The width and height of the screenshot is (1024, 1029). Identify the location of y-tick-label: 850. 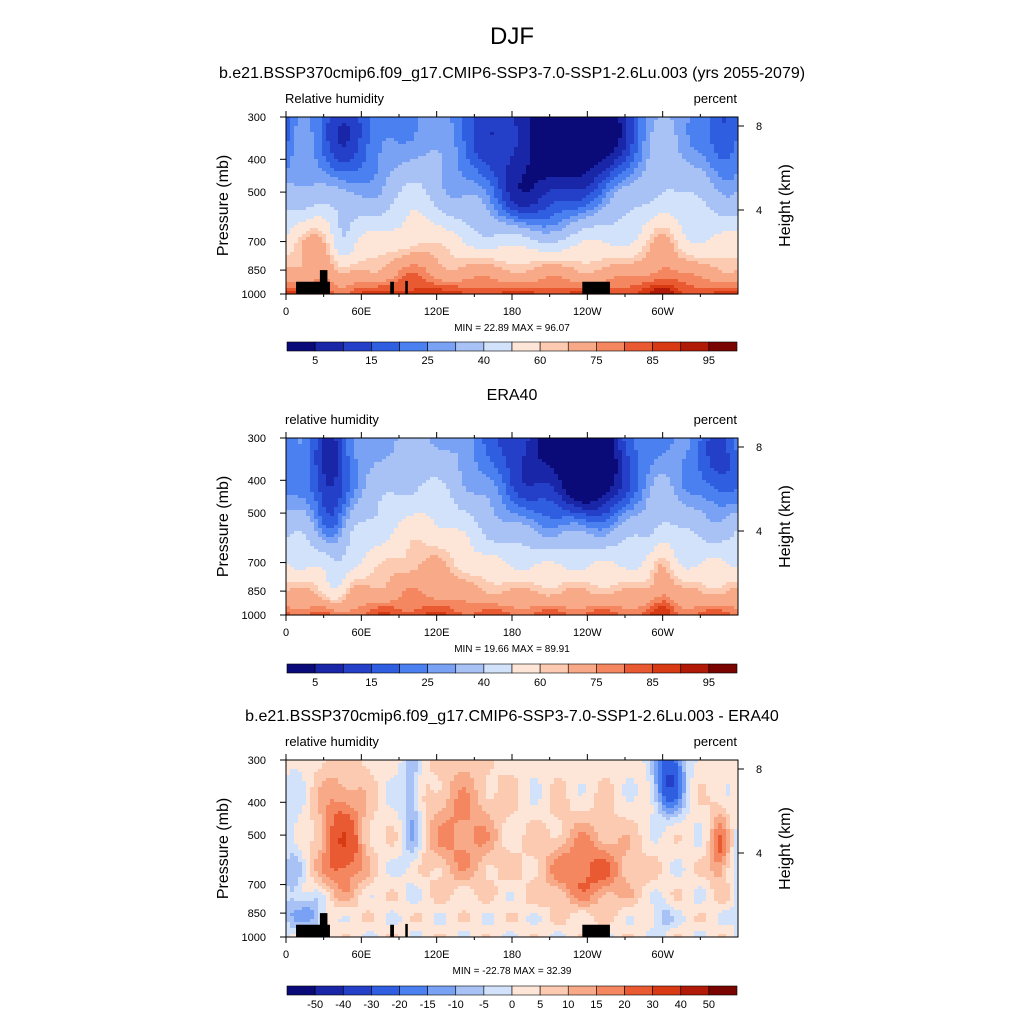
(257, 914).